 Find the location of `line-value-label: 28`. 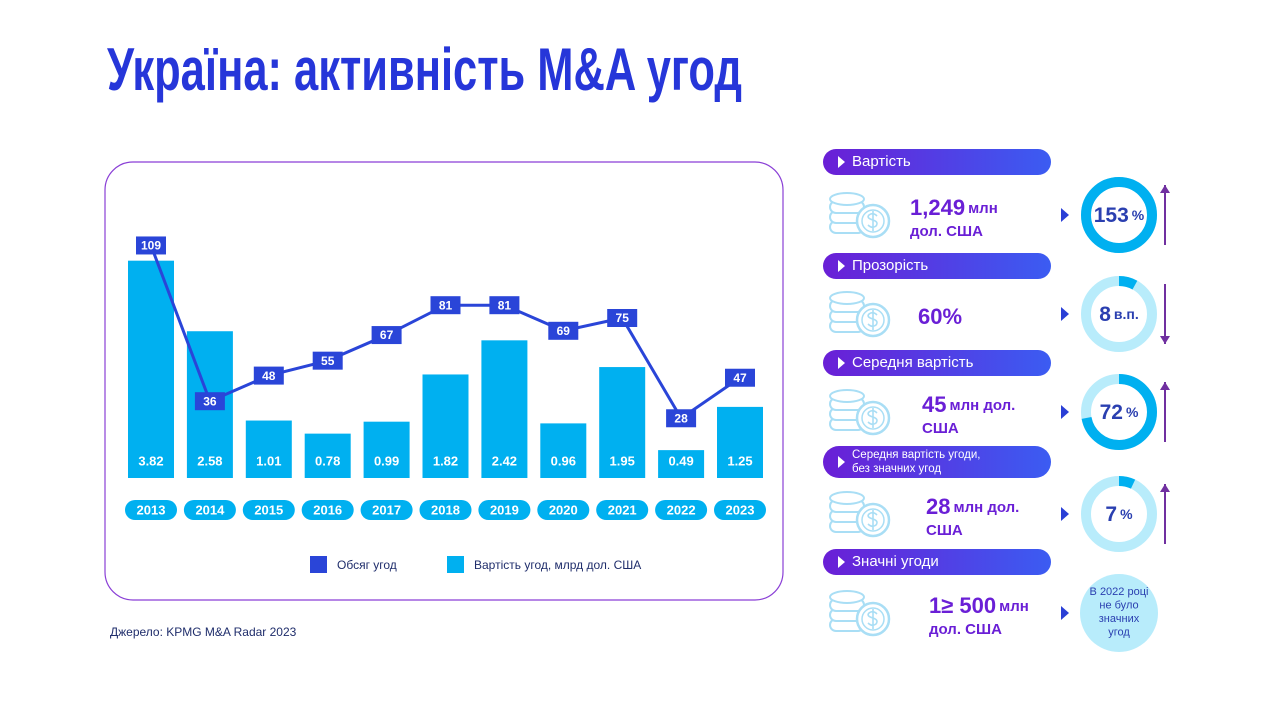

line-value-label: 28 is located at coordinates (681, 418).